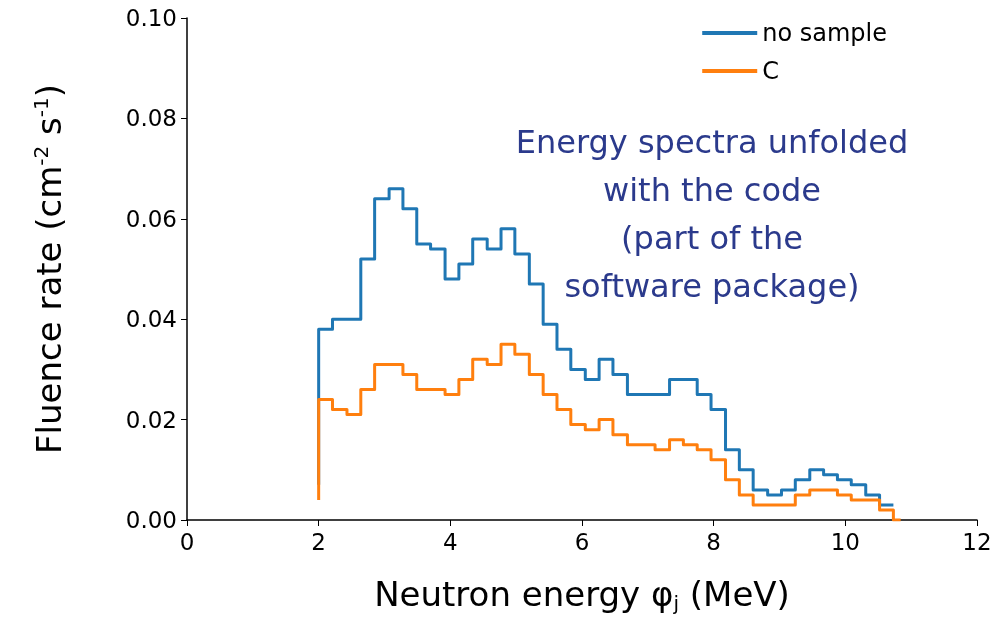  I want to click on y-tick-label: 0.00, so click(151, 520).